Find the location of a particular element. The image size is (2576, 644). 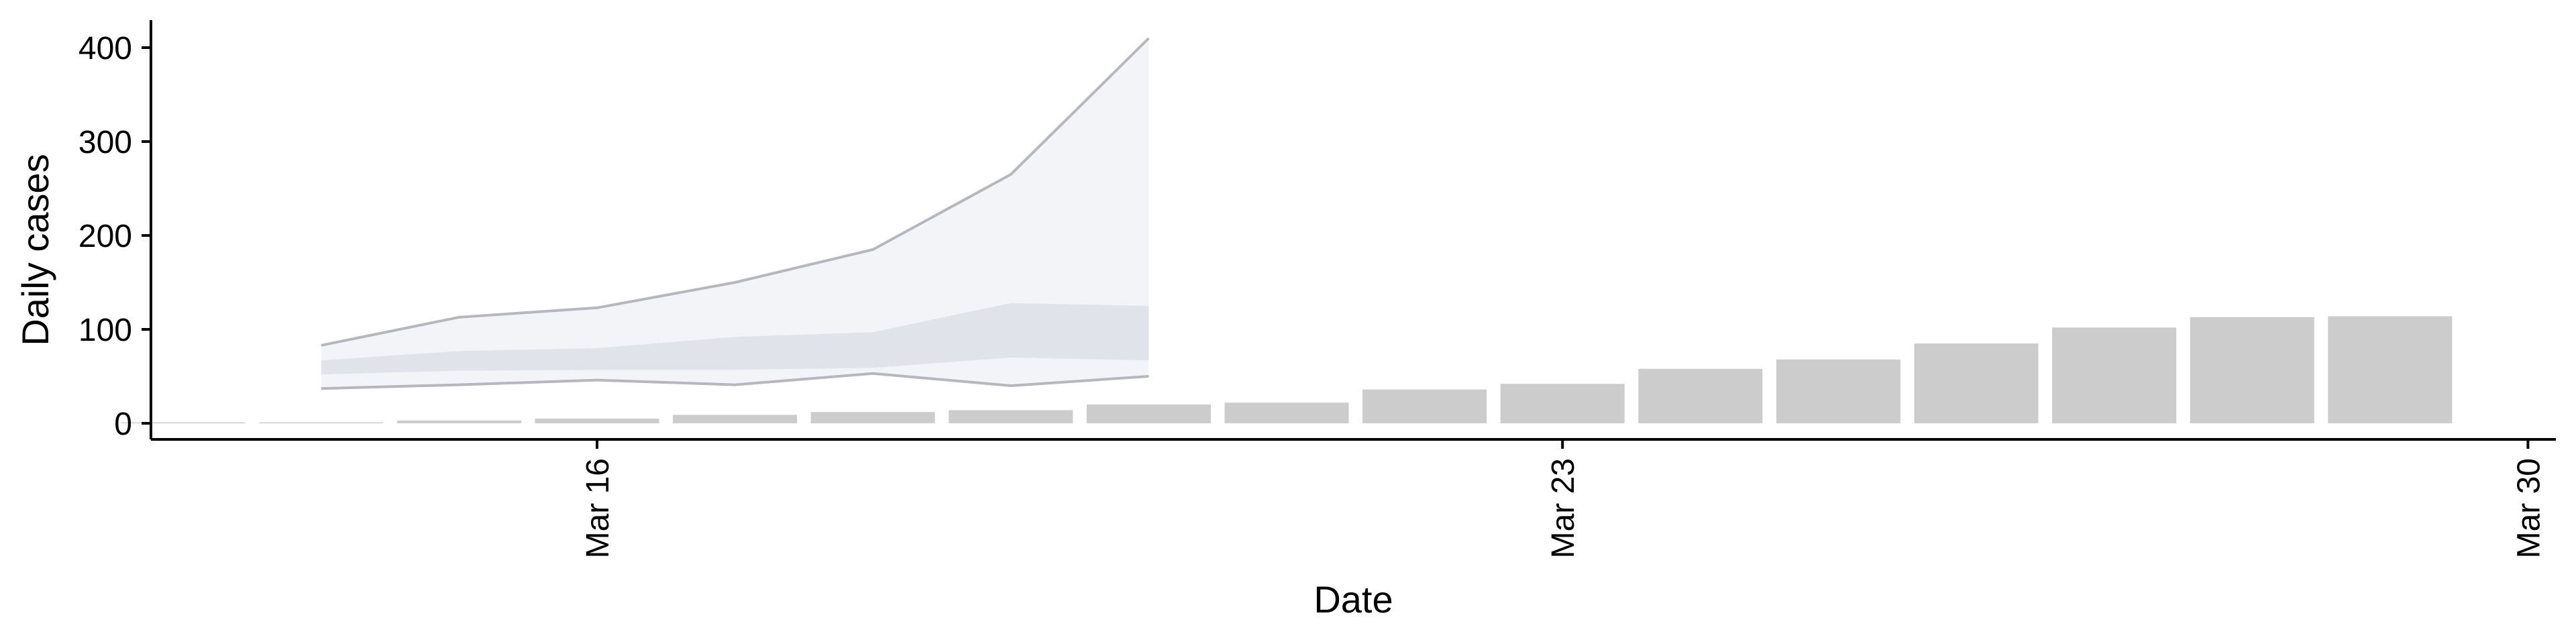

projection-lower-line is located at coordinates (735, 381).